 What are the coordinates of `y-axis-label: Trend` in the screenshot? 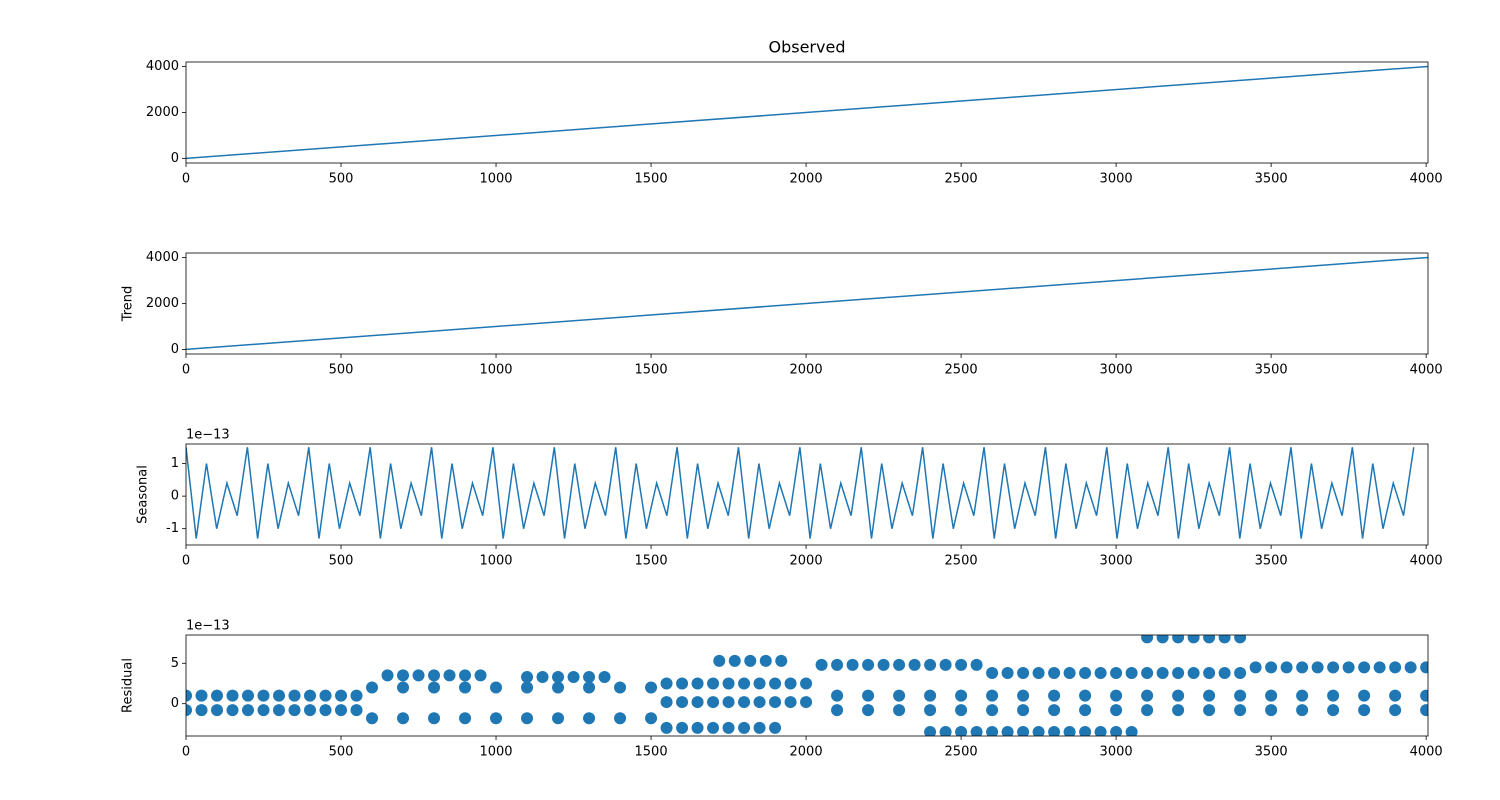 It's located at (128, 304).